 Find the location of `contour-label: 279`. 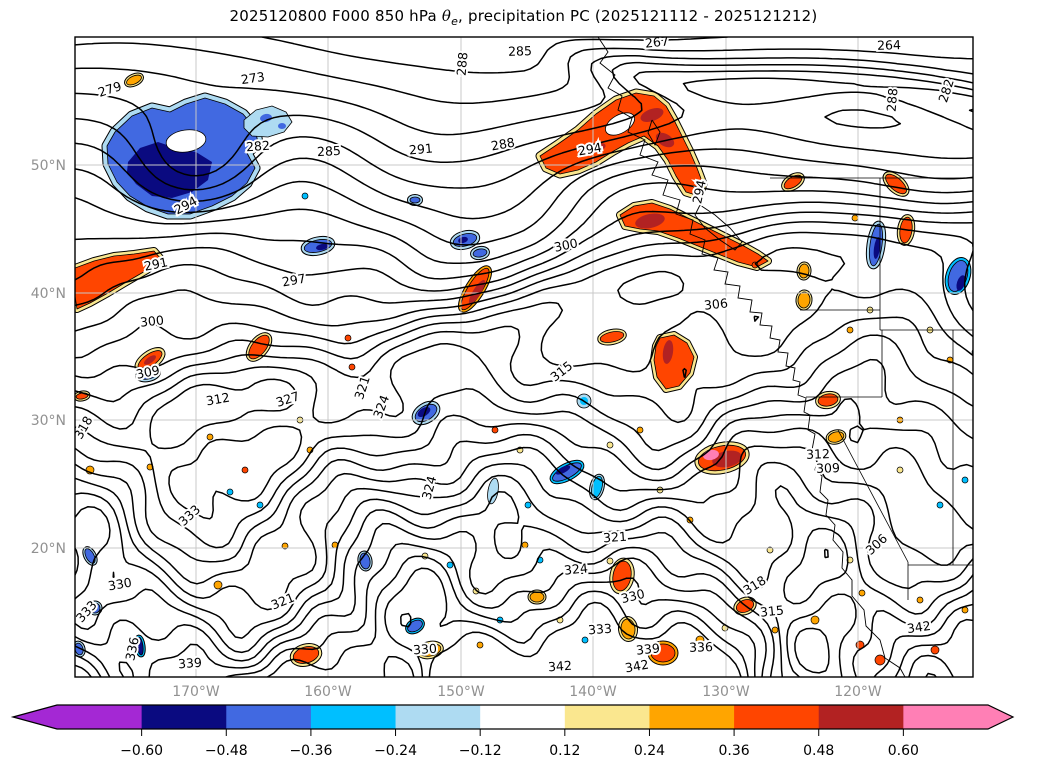

contour-label: 279 is located at coordinates (109, 89).